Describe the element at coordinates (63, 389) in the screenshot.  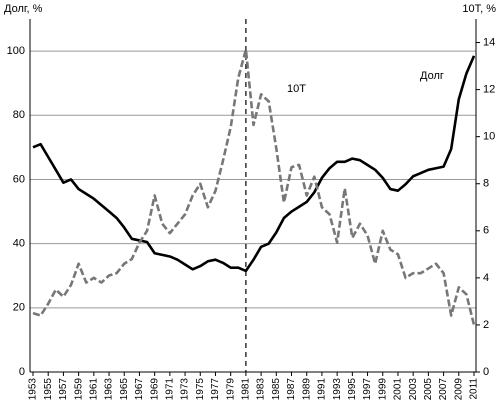
I see `x-tick-label: 1957` at that location.